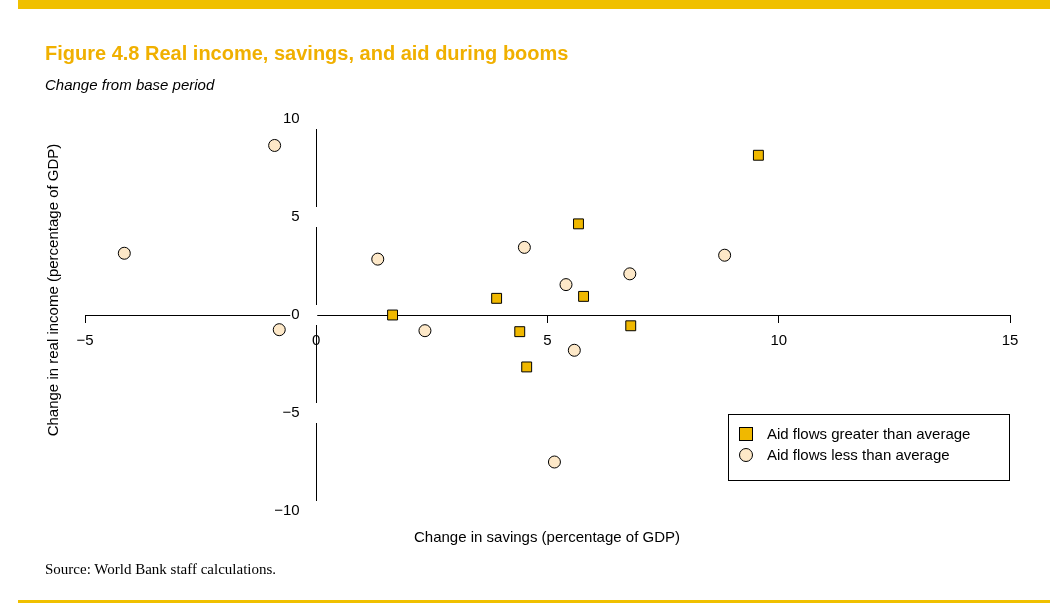 The image size is (1050, 603). I want to click on x-tick-label: 5, so click(547, 340).